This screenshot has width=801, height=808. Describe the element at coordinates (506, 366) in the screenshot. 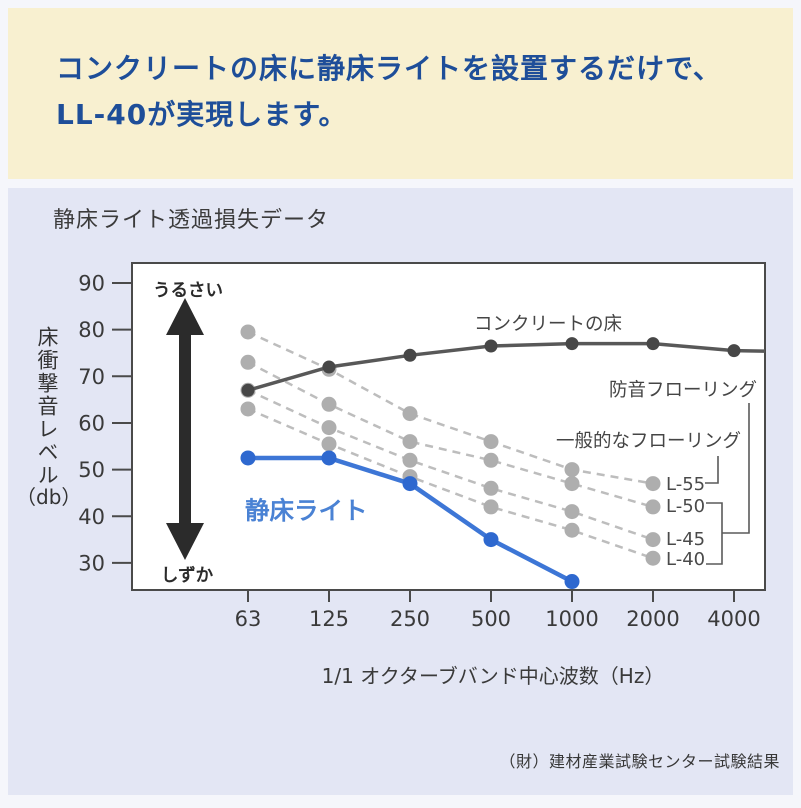

I see `series-line-コンクリートの床` at that location.